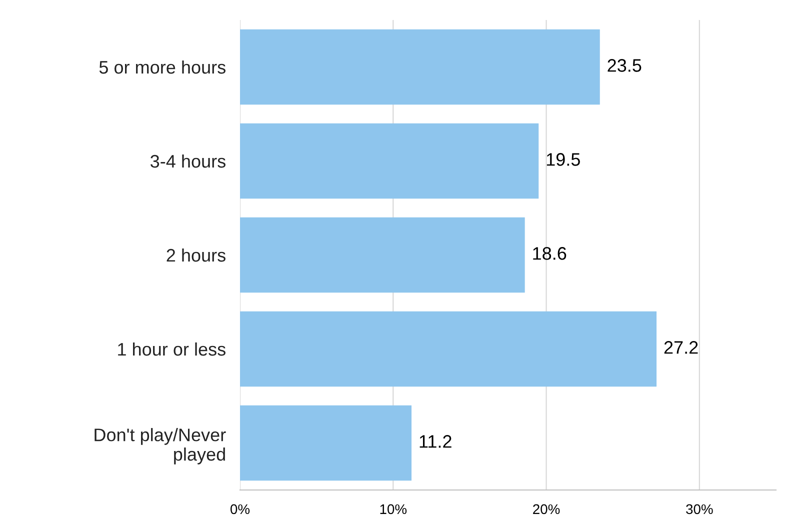 The height and width of the screenshot is (521, 794). What do you see at coordinates (546, 509) in the screenshot?
I see `x-tick-label: 20%` at bounding box center [546, 509].